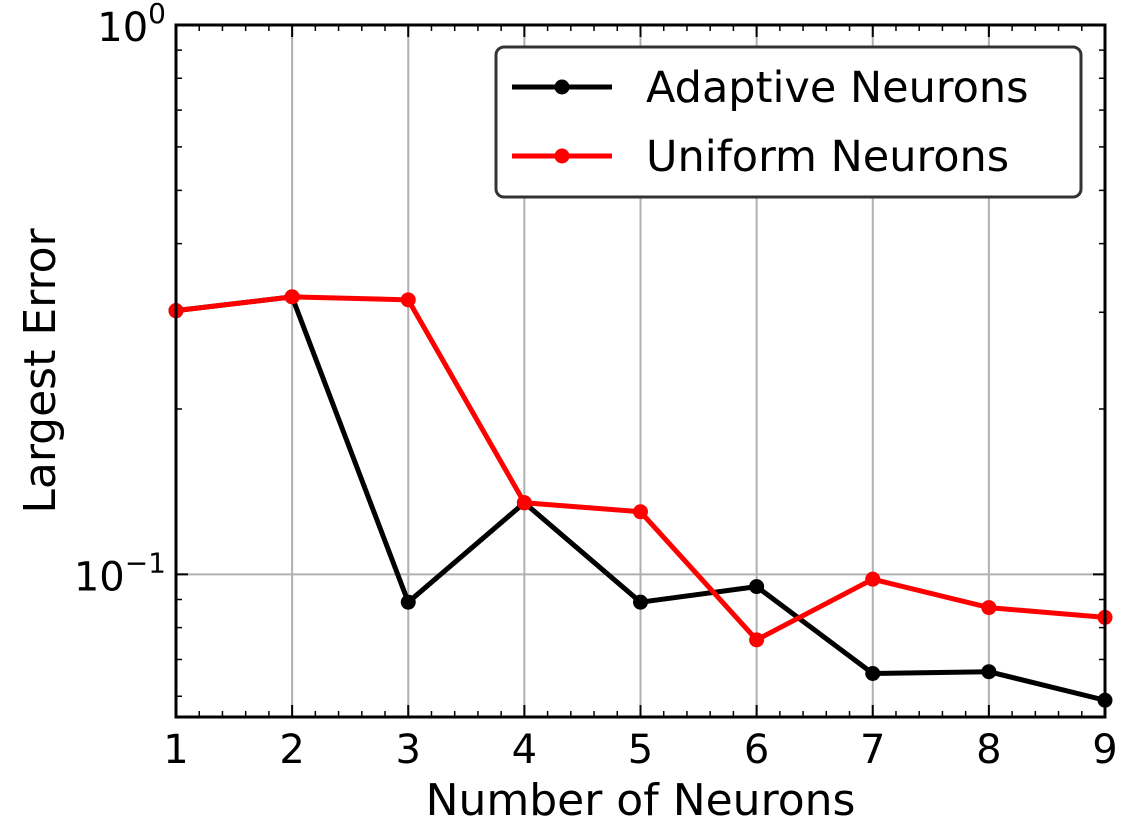  Describe the element at coordinates (872, 750) in the screenshot. I see `x-tick-label: 7` at that location.